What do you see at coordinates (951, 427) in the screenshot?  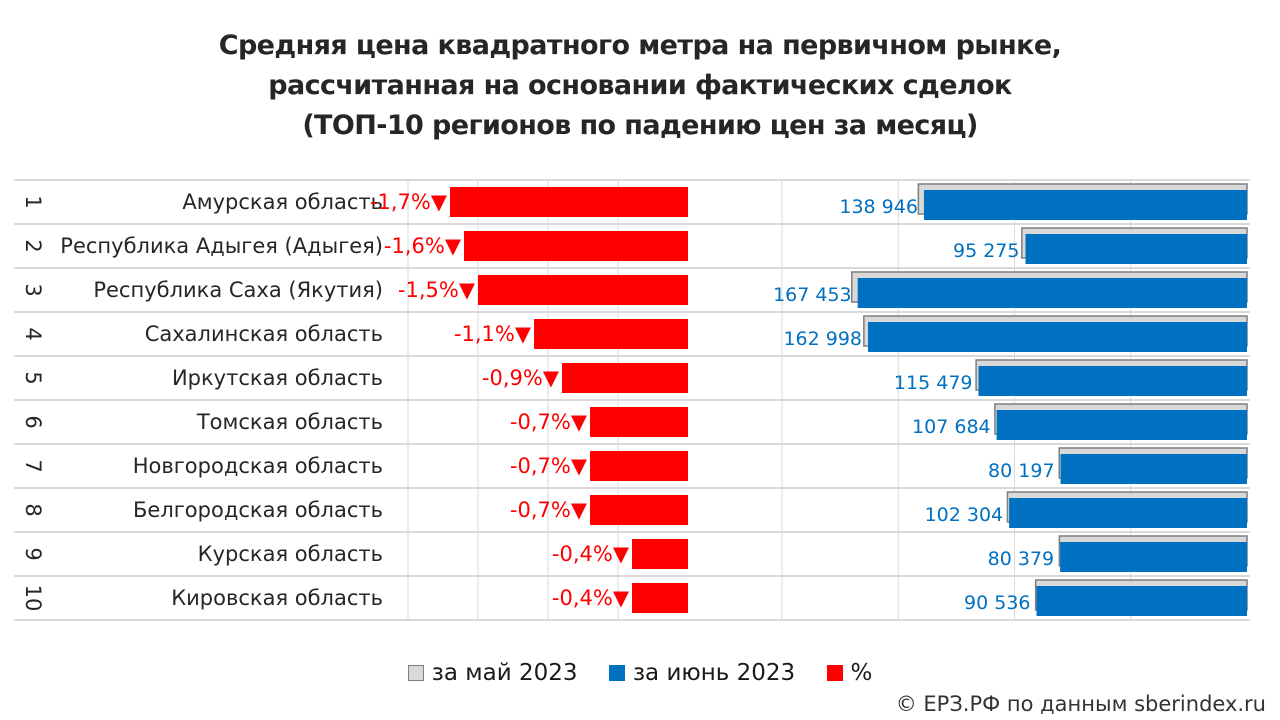 I see `june-value-label: 107 684` at bounding box center [951, 427].